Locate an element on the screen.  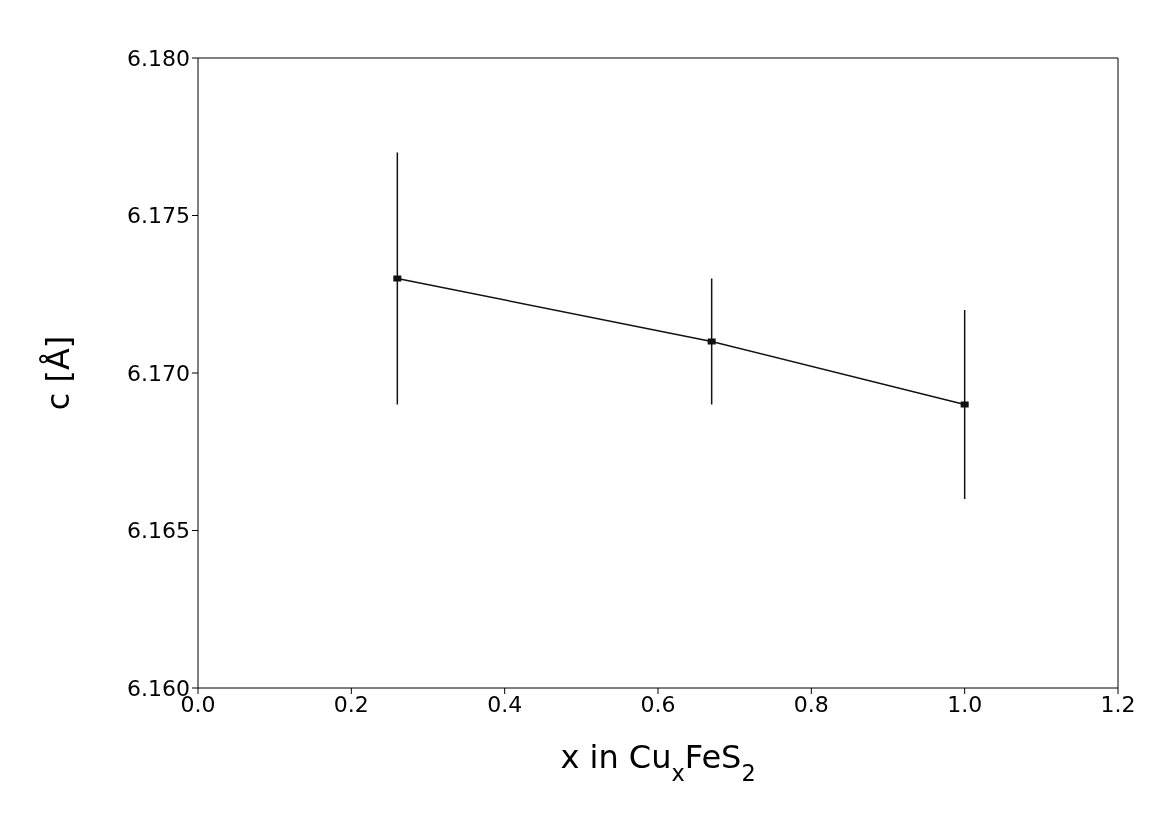
x-tick-label: 1.2 is located at coordinates (1118, 704).